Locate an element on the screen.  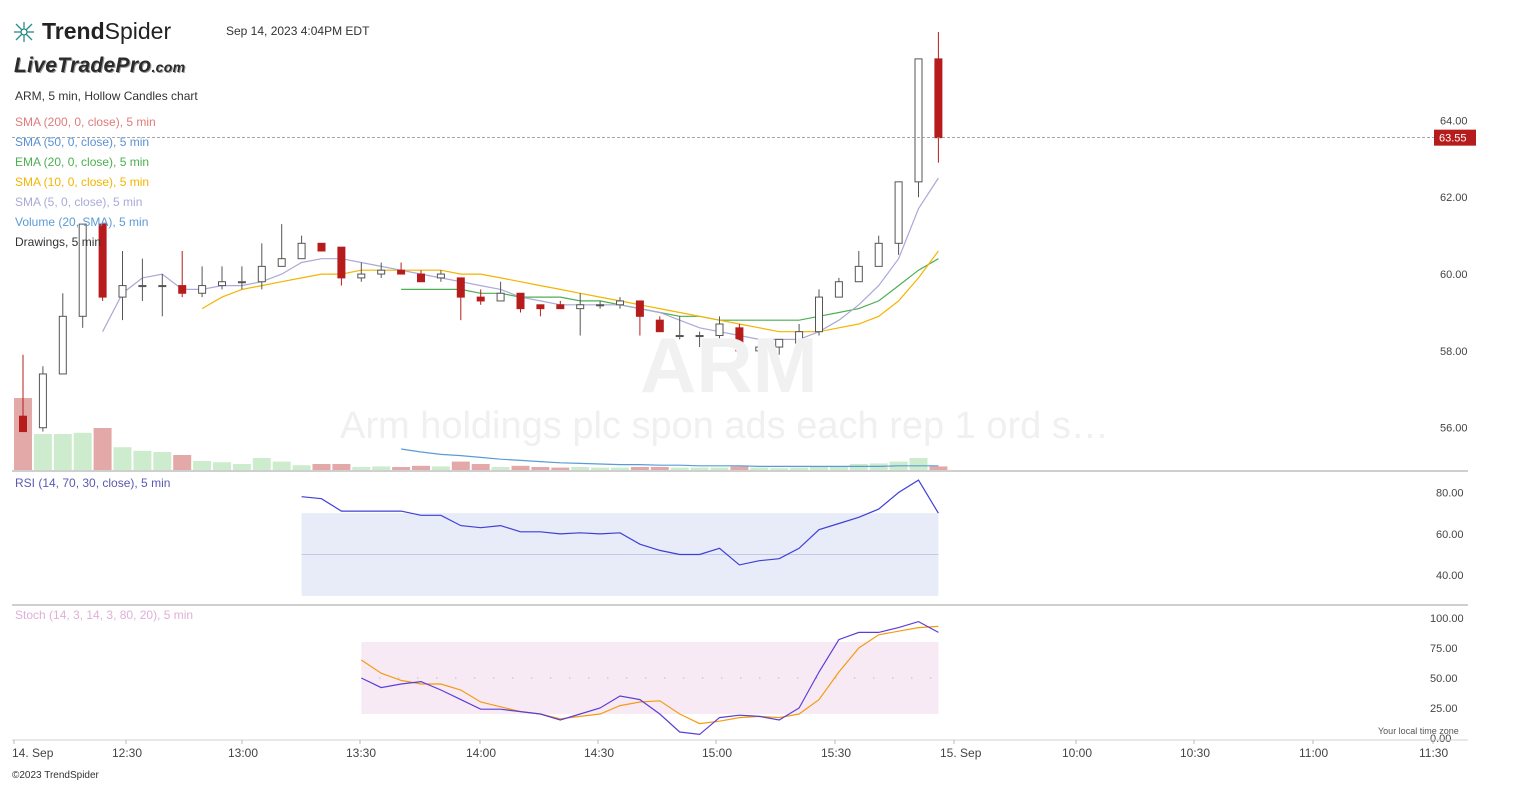
x-axis-tick: 14:30 is located at coordinates (599, 753).